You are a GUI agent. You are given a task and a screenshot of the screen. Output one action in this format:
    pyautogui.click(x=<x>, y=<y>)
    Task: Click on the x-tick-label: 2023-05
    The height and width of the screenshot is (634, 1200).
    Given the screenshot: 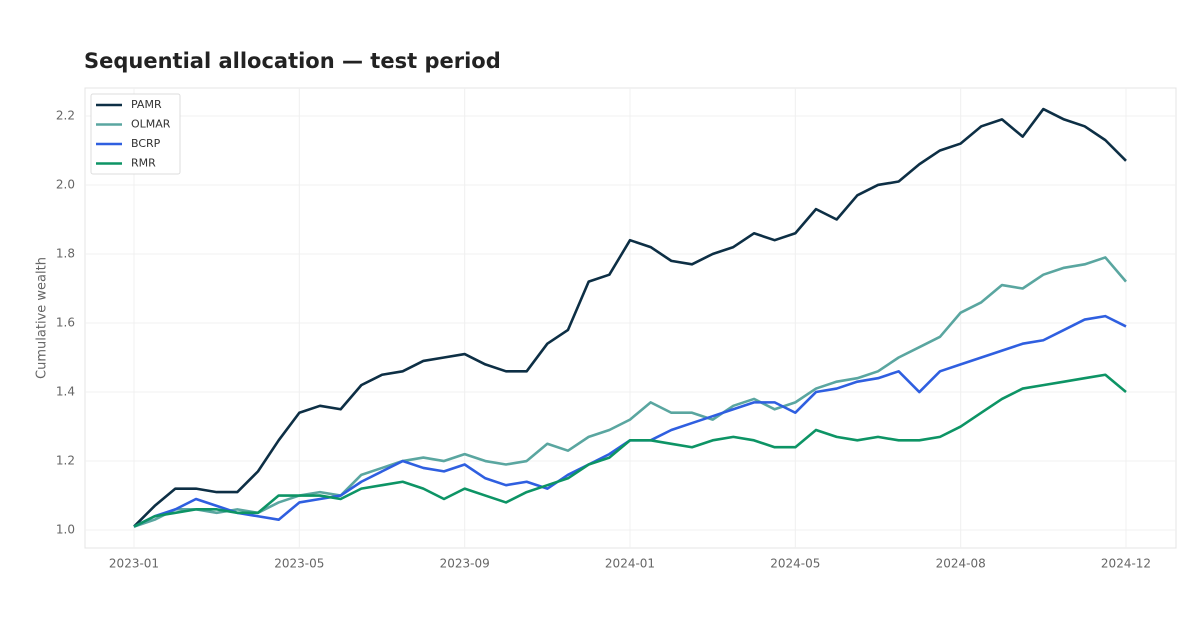 What is the action you would take?
    pyautogui.click(x=299, y=564)
    